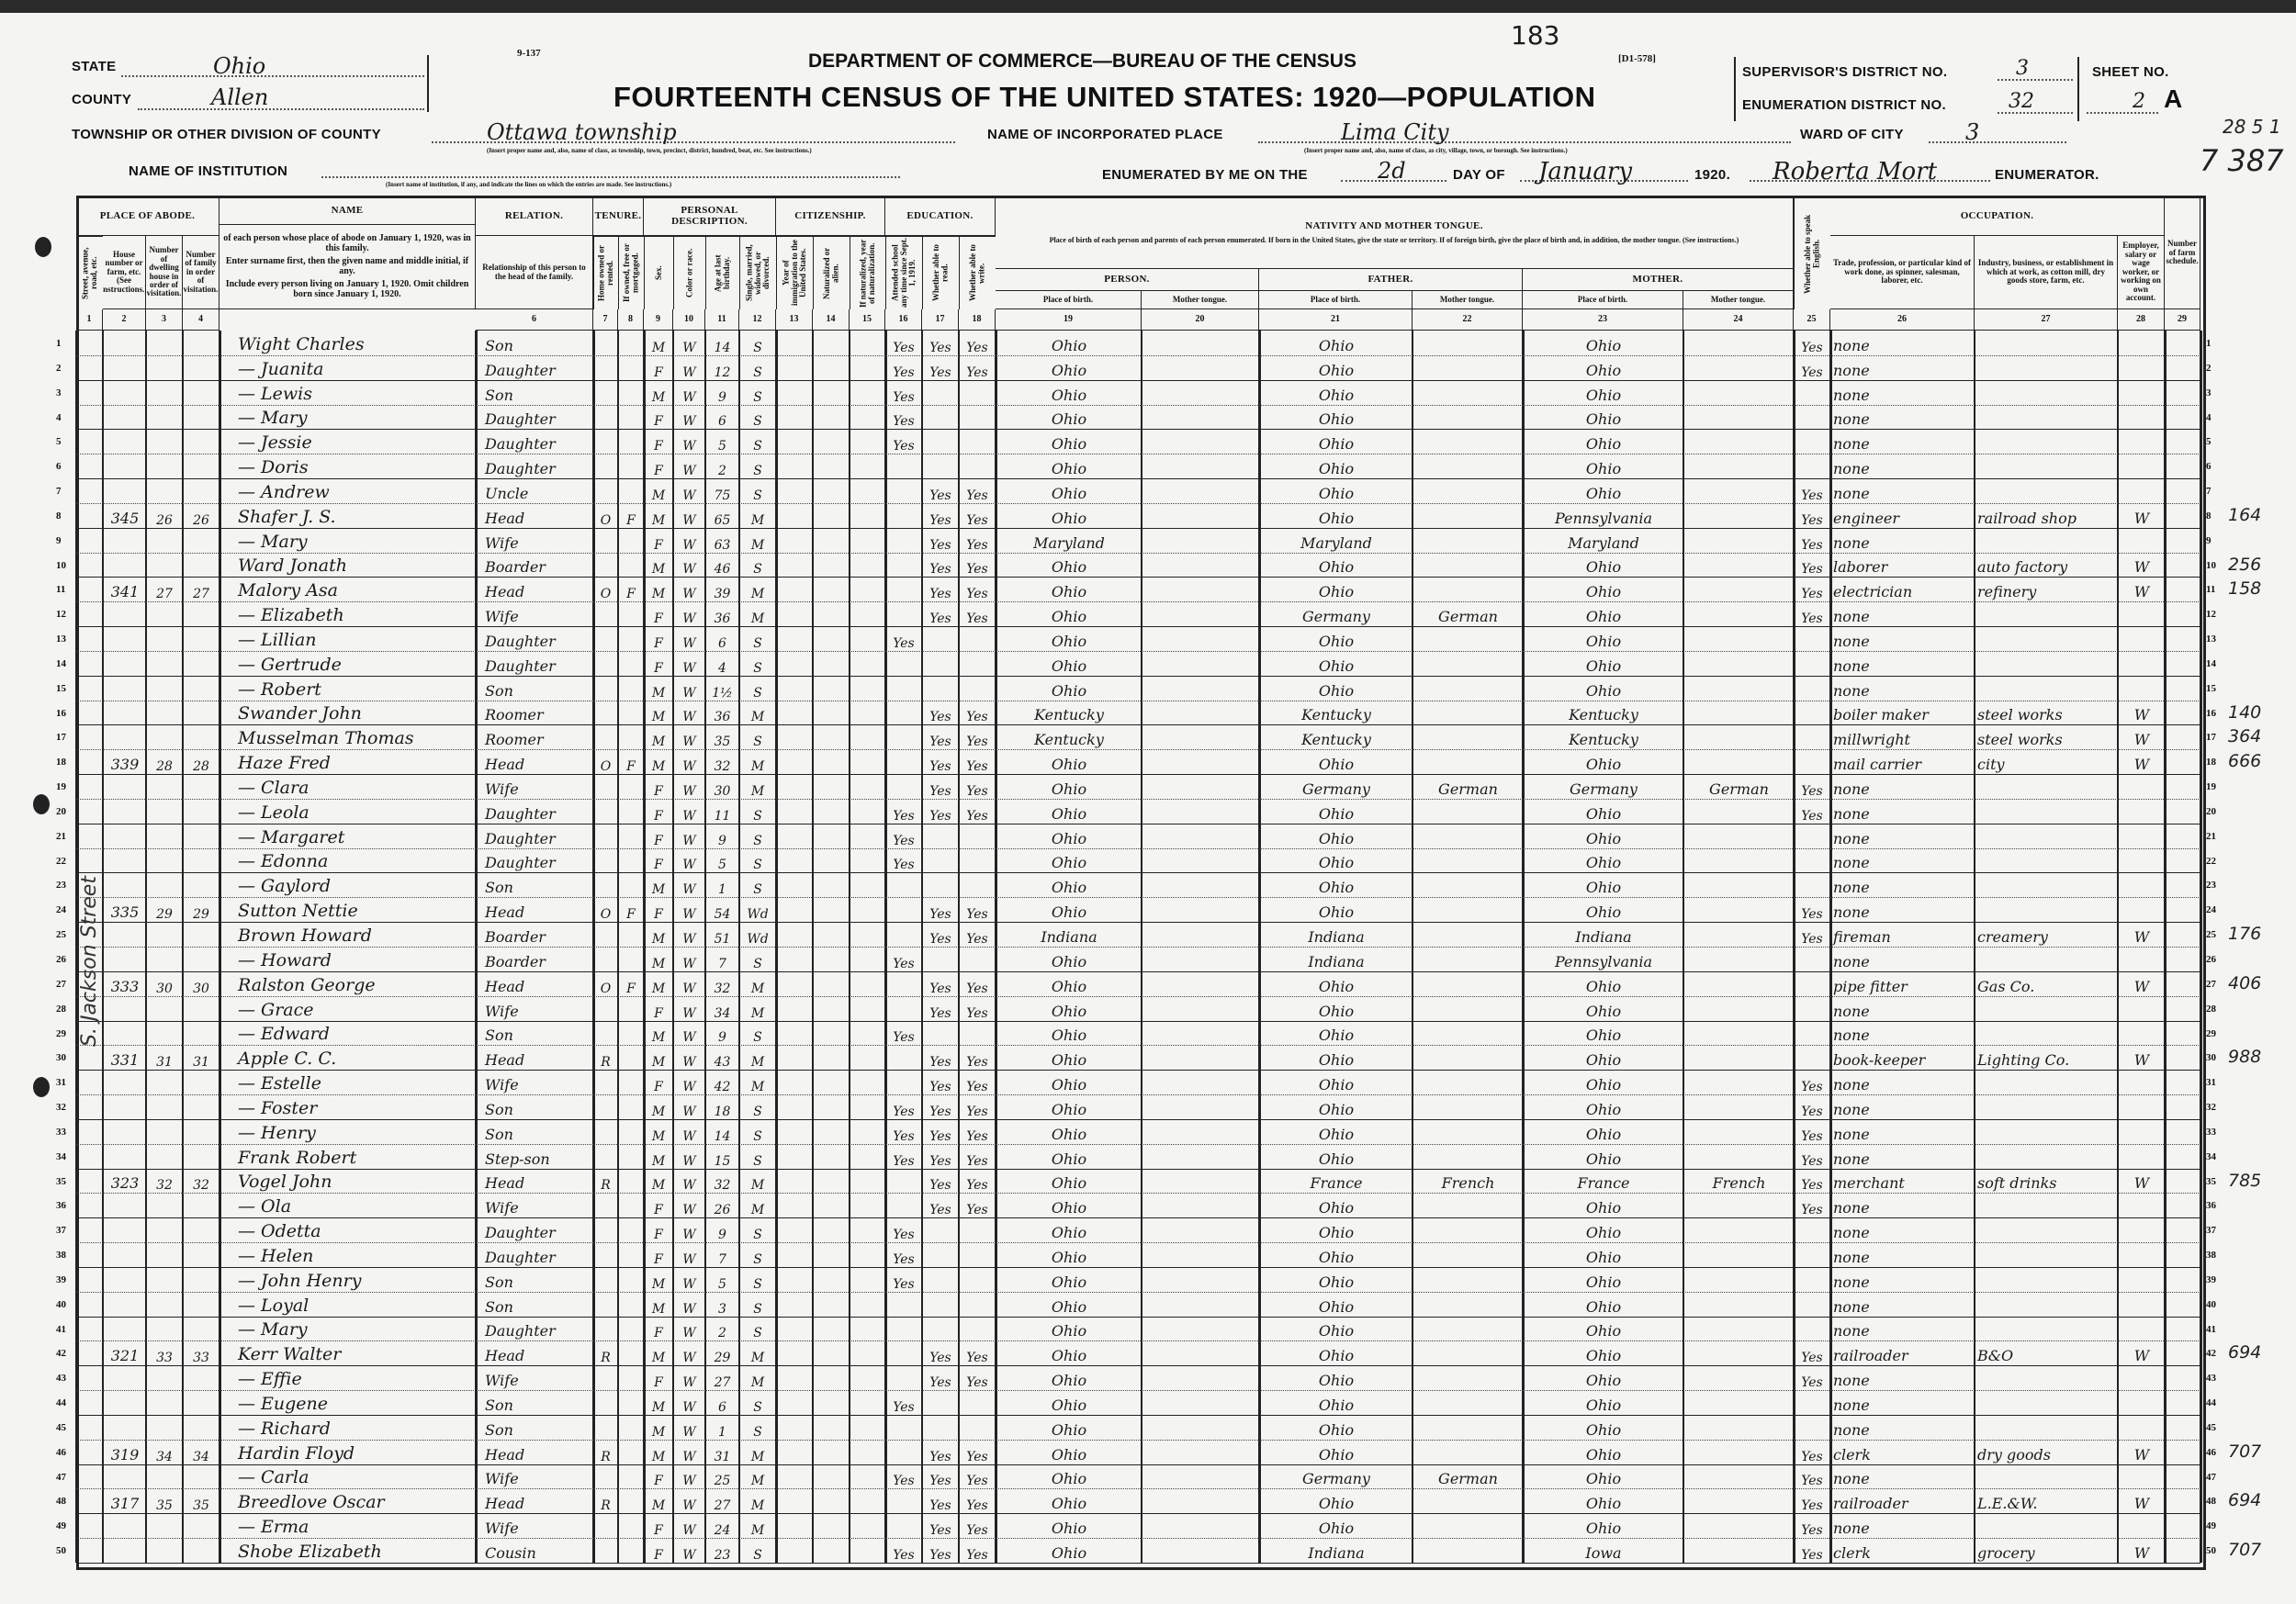 Image resolution: width=2296 pixels, height=1604 pixels. Describe the element at coordinates (2245, 1352) in the screenshot. I see `margin-note: 694` at that location.